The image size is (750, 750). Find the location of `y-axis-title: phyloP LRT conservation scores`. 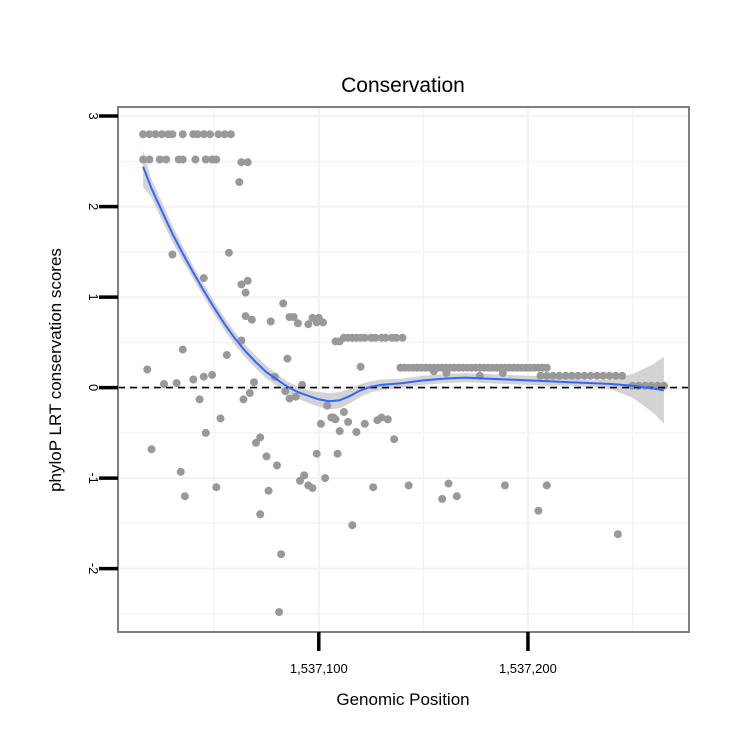

y-axis-title: phyloP LRT conservation scores is located at coordinates (55, 370).